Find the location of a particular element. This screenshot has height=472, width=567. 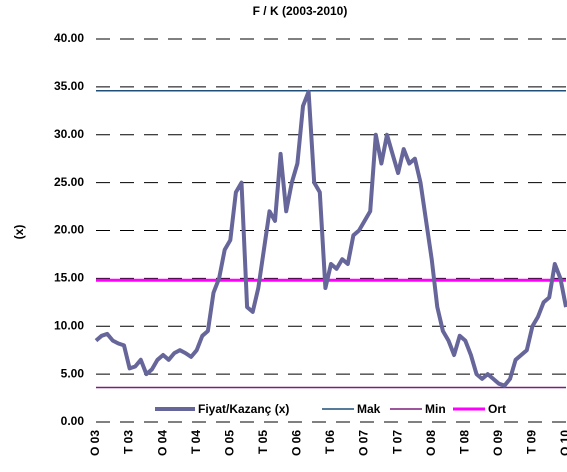

x-tick-label: T 04 is located at coordinates (196, 442).